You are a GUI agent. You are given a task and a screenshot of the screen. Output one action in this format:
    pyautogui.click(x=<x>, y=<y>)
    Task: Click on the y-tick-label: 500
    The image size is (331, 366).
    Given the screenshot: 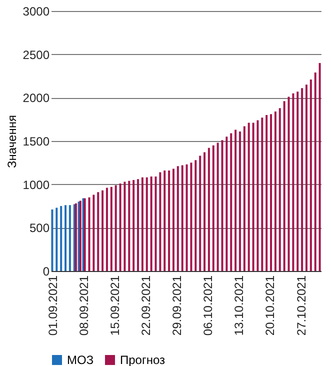 What is the action you would take?
    pyautogui.click(x=39, y=228)
    